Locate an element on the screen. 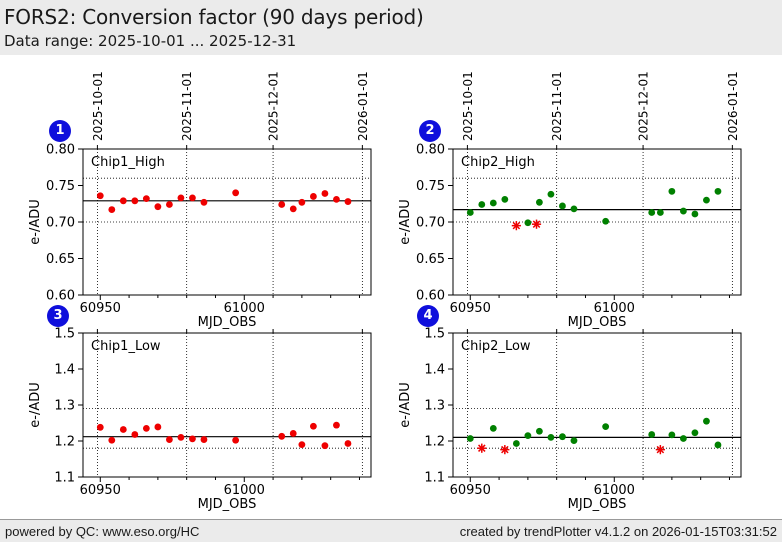  date-range-subtitle: Data range: 2025-10-01 ... 2025-12-31 is located at coordinates (150, 41).